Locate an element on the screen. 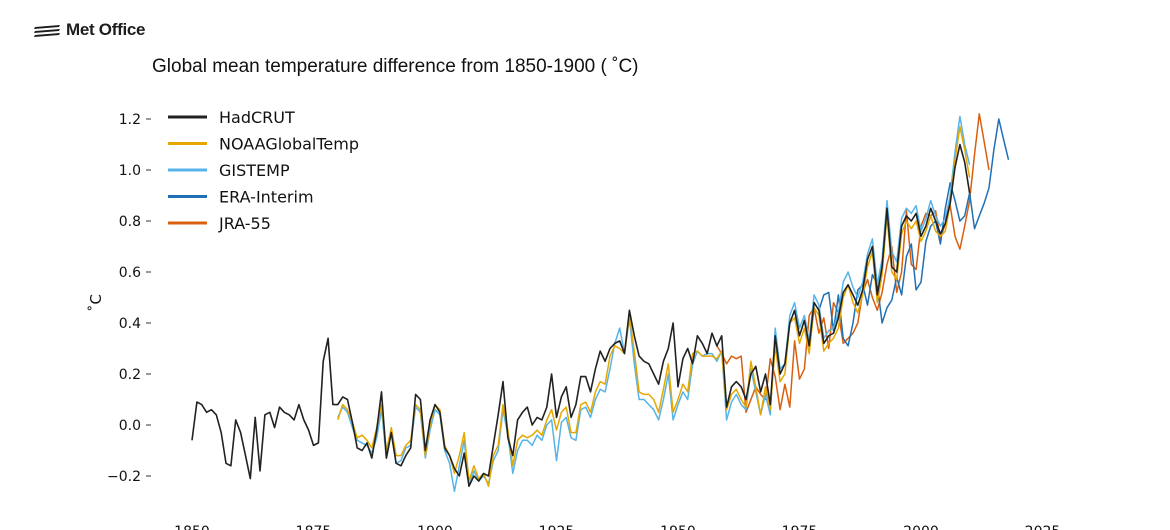  legend-label: NOAAGlobalTemp is located at coordinates (289, 144).